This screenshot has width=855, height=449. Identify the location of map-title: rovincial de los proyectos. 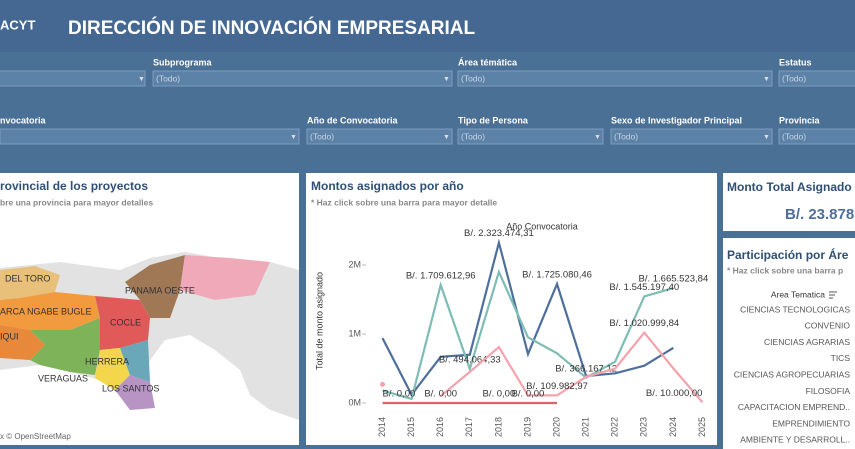
(74, 186).